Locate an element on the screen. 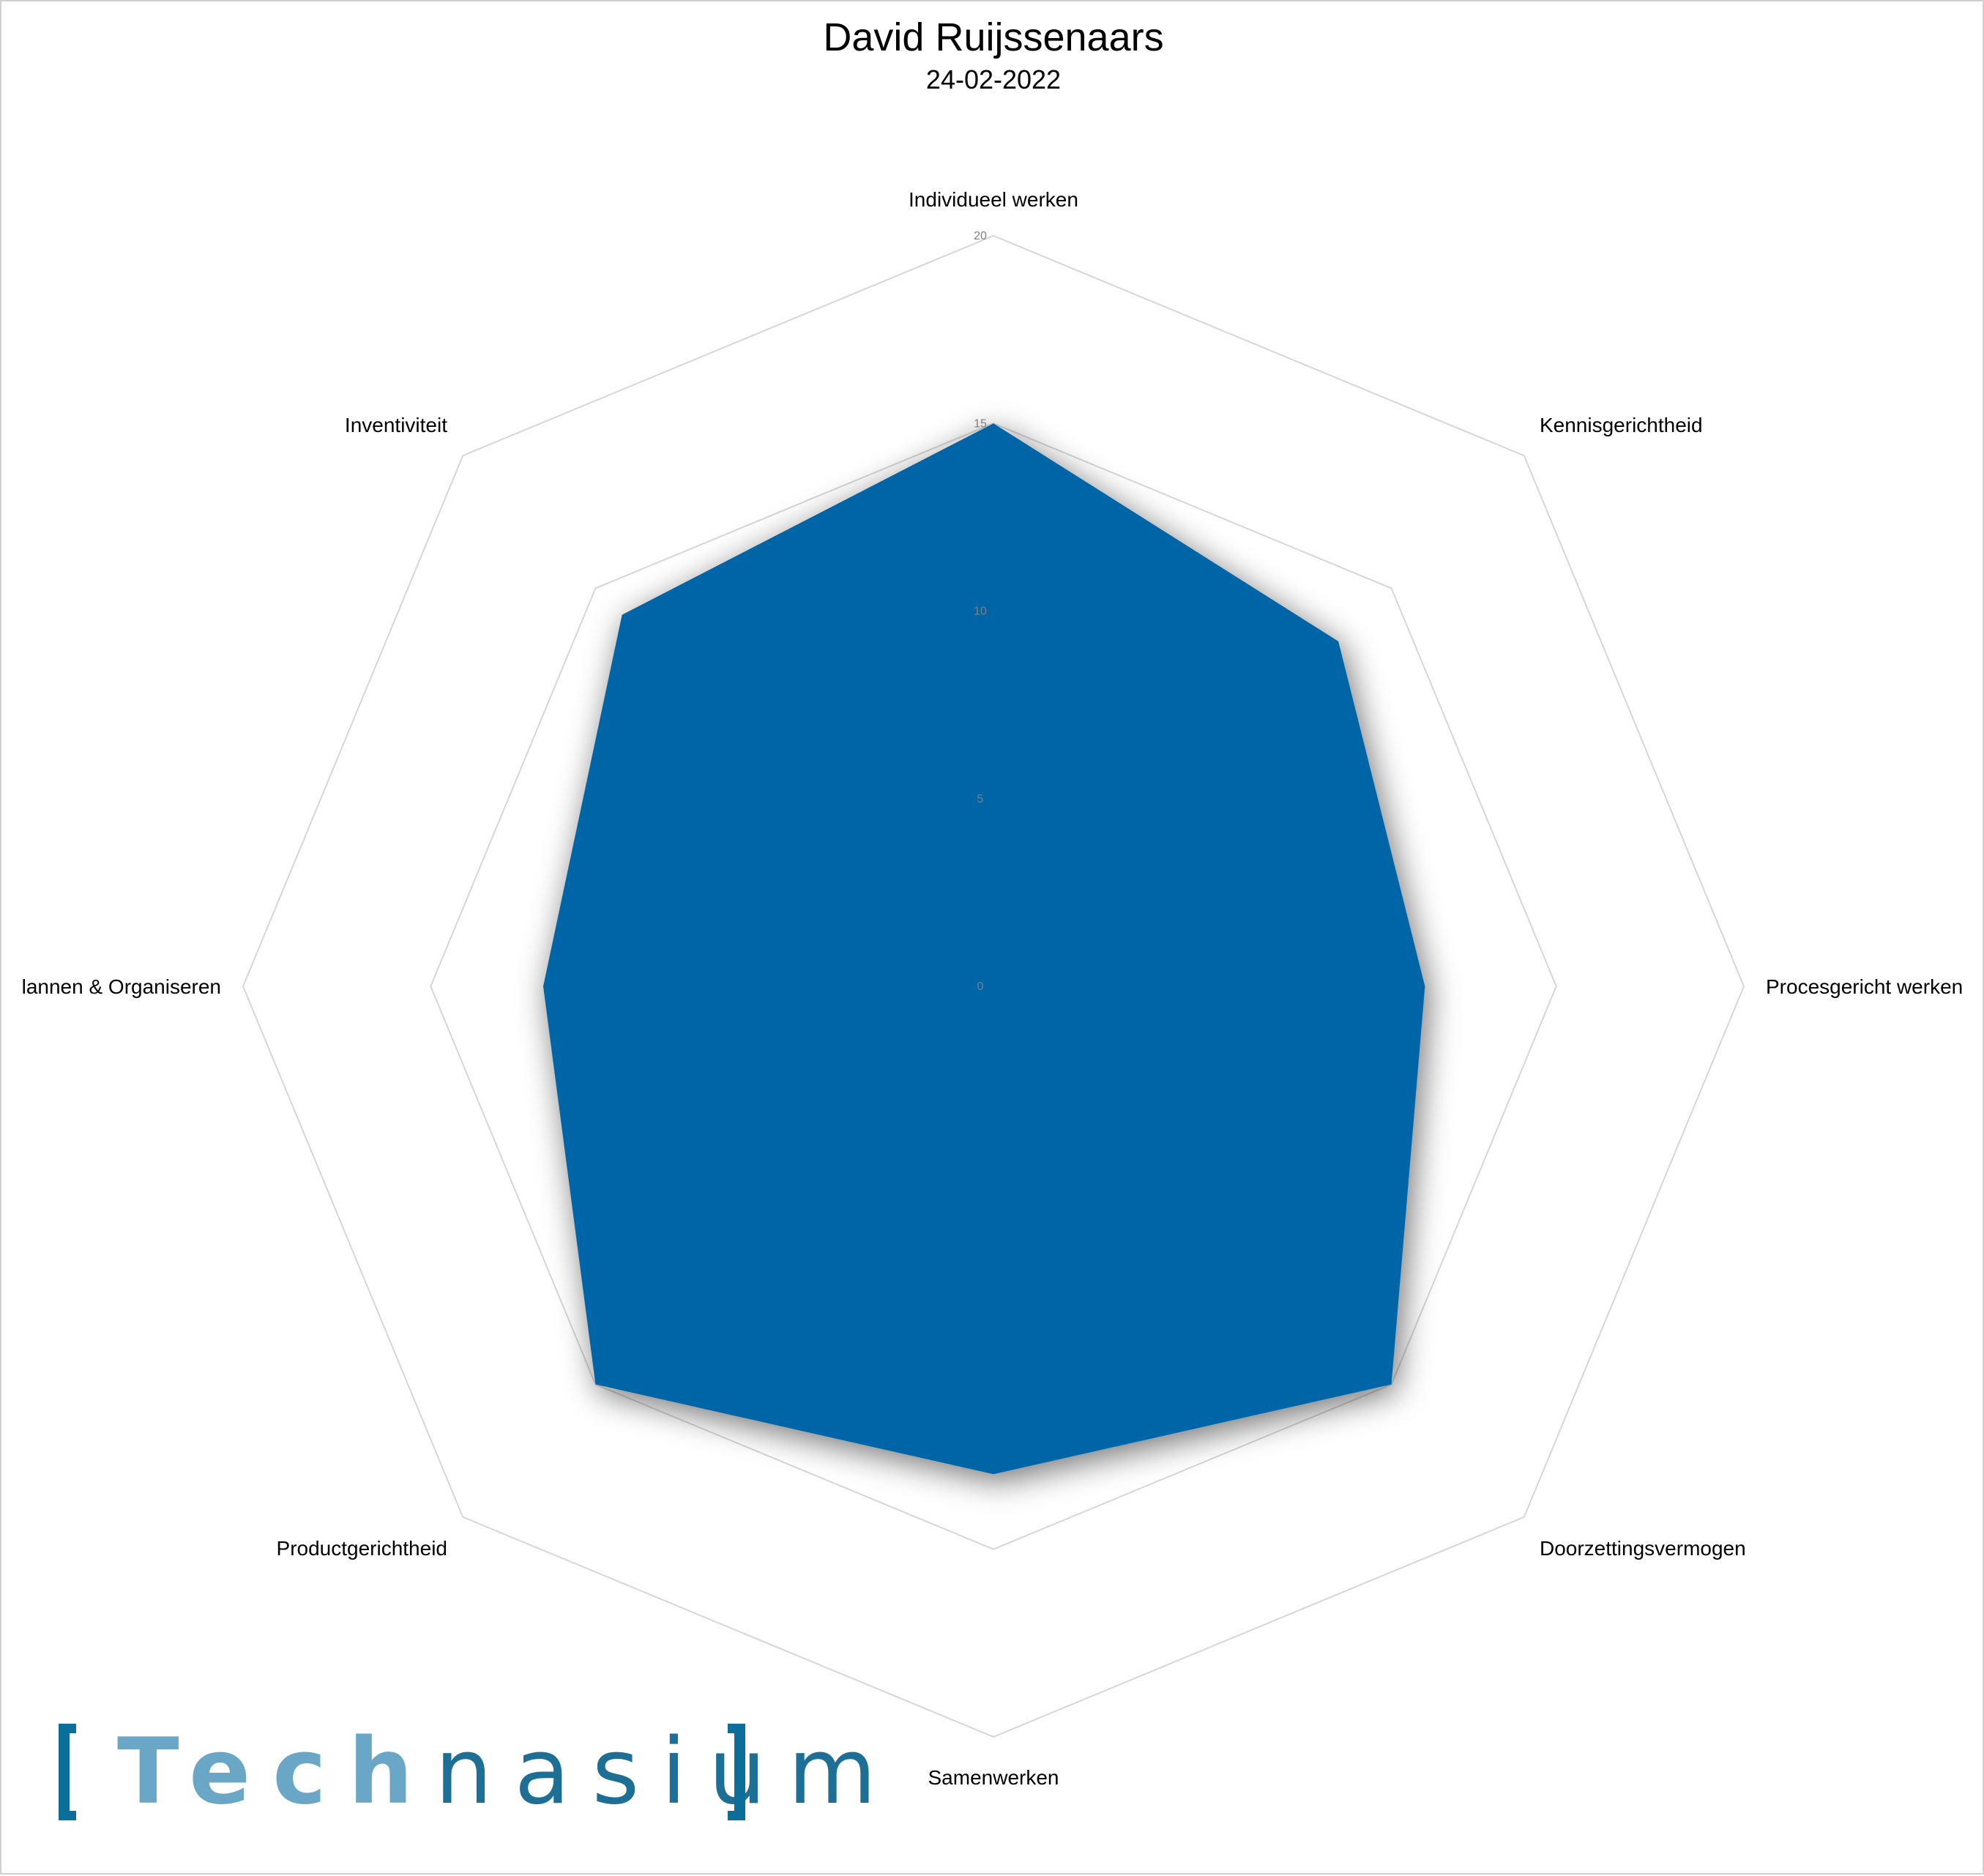 Image resolution: width=1984 pixels, height=1876 pixels. r-tick-label: 5 is located at coordinates (981, 799).